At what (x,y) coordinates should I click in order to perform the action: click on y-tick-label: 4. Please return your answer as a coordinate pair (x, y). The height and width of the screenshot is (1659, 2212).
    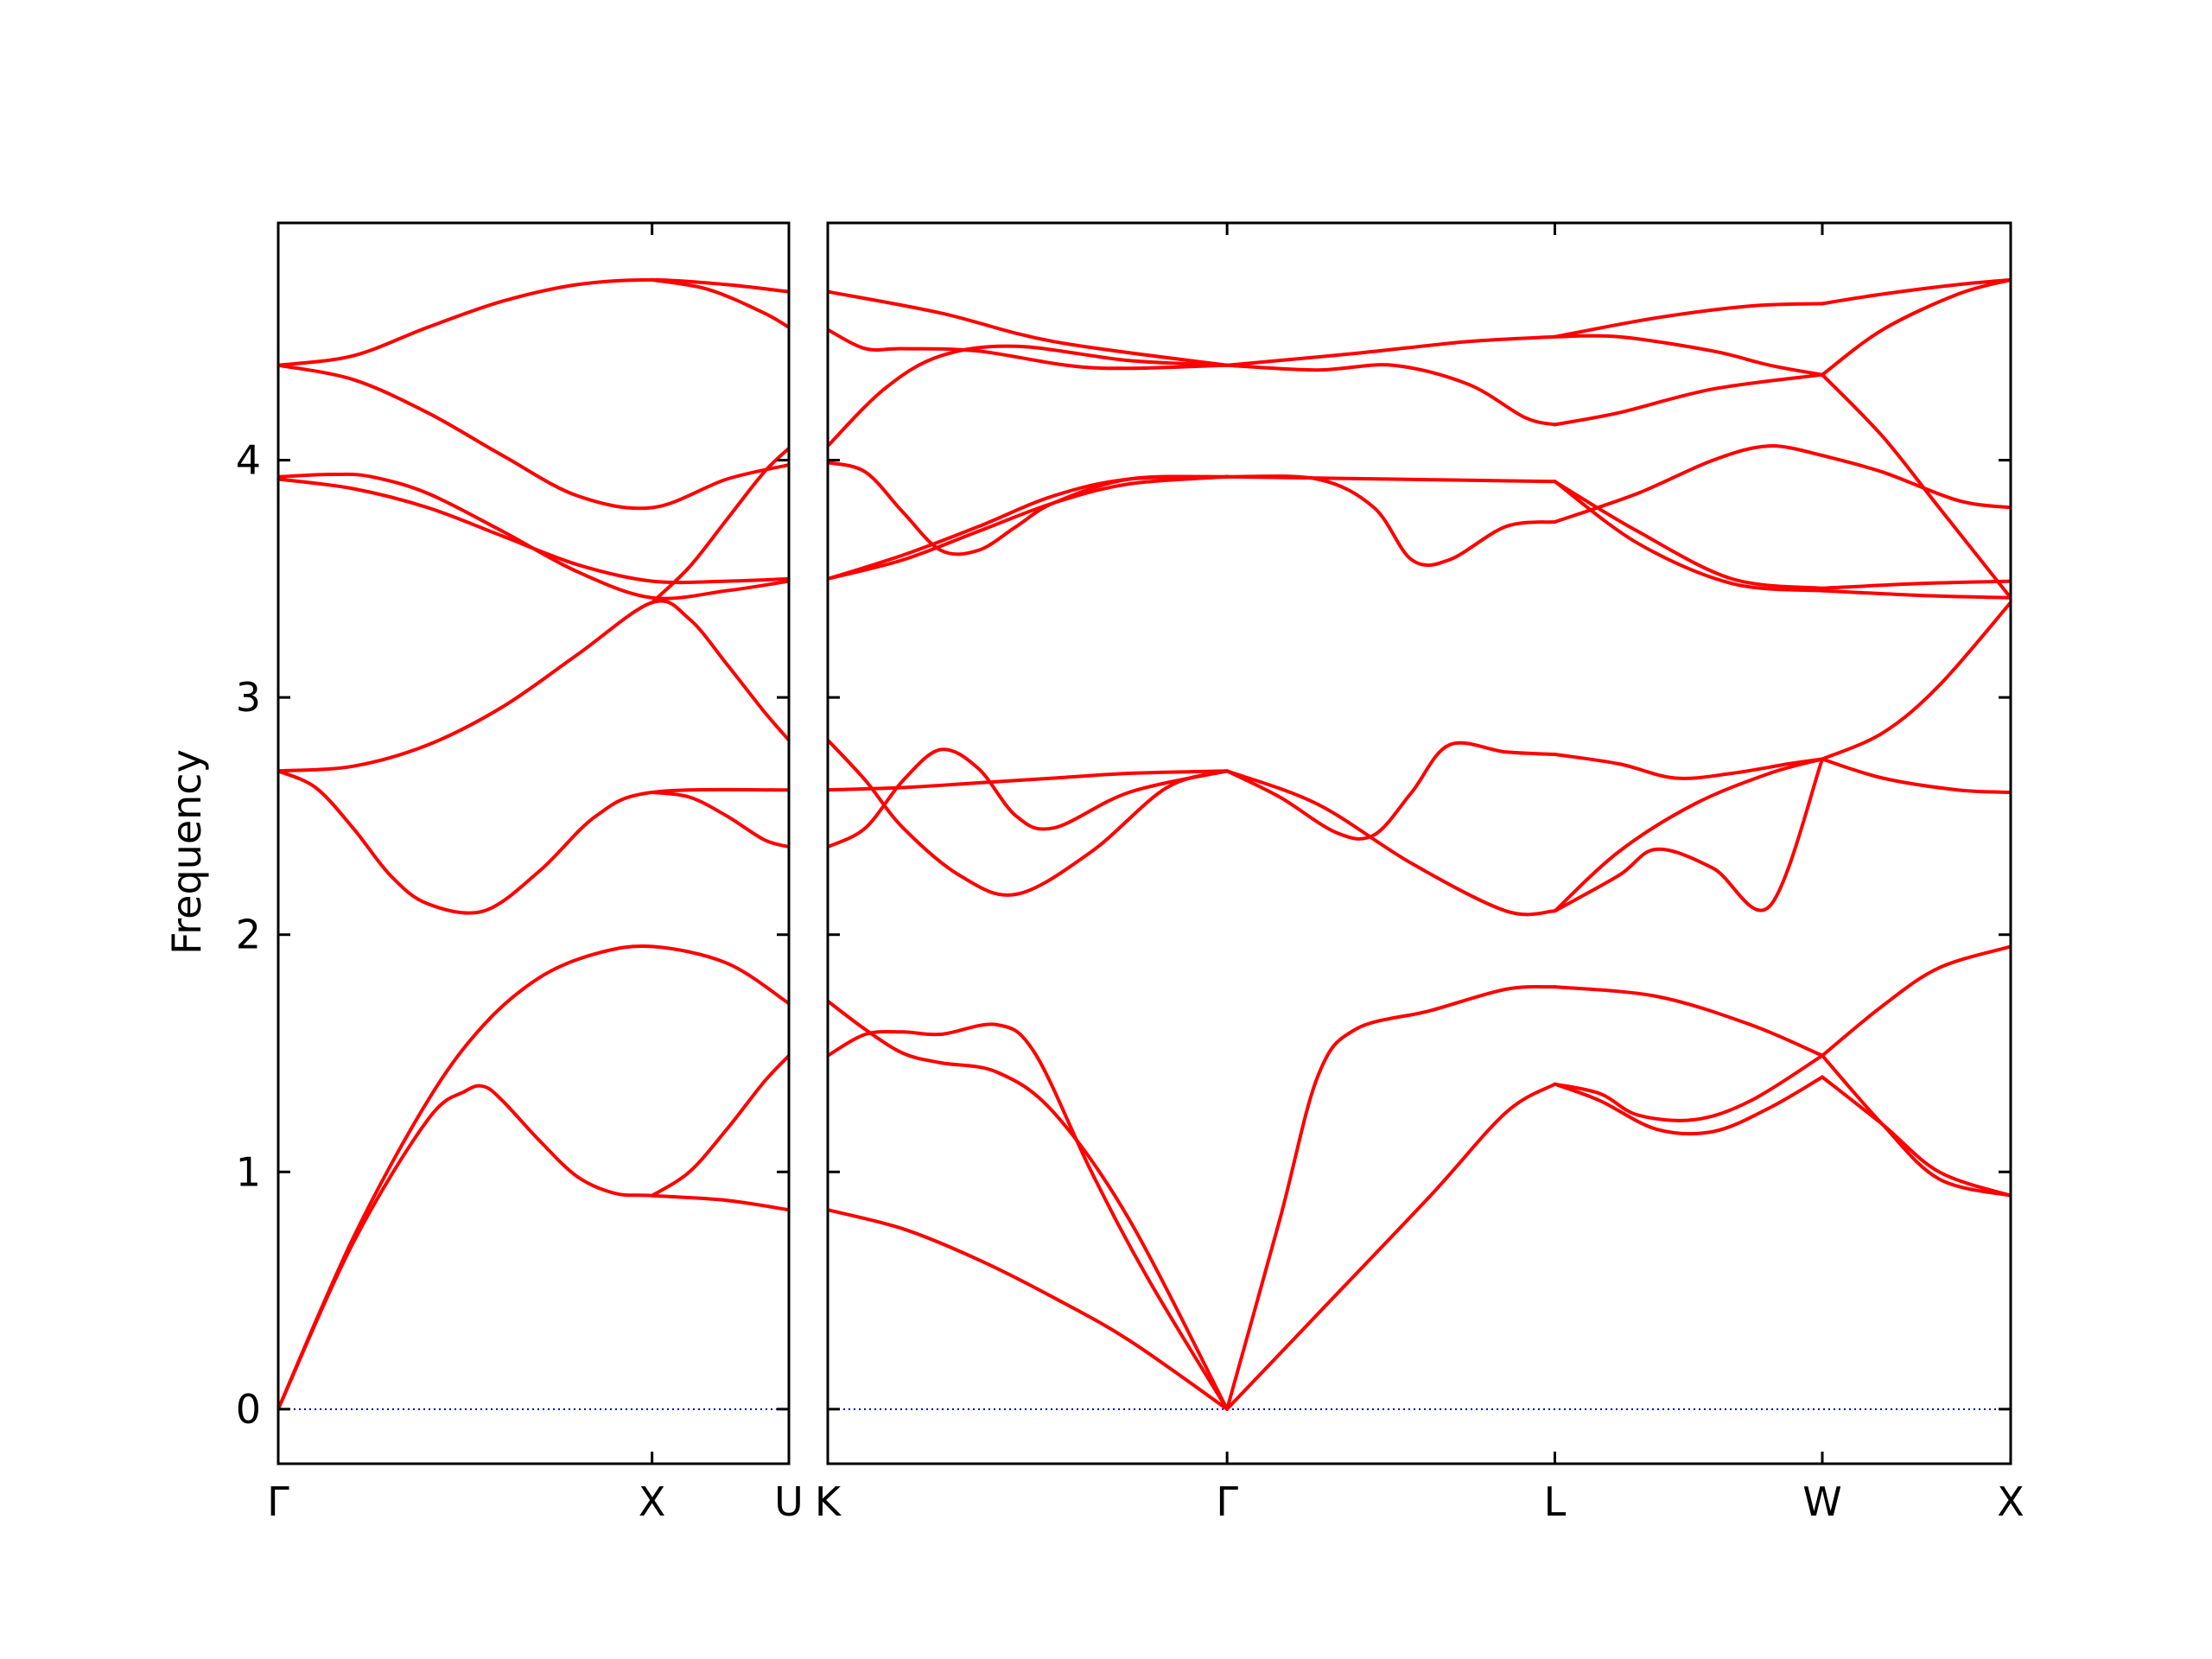
    Looking at the image, I should click on (248, 460).